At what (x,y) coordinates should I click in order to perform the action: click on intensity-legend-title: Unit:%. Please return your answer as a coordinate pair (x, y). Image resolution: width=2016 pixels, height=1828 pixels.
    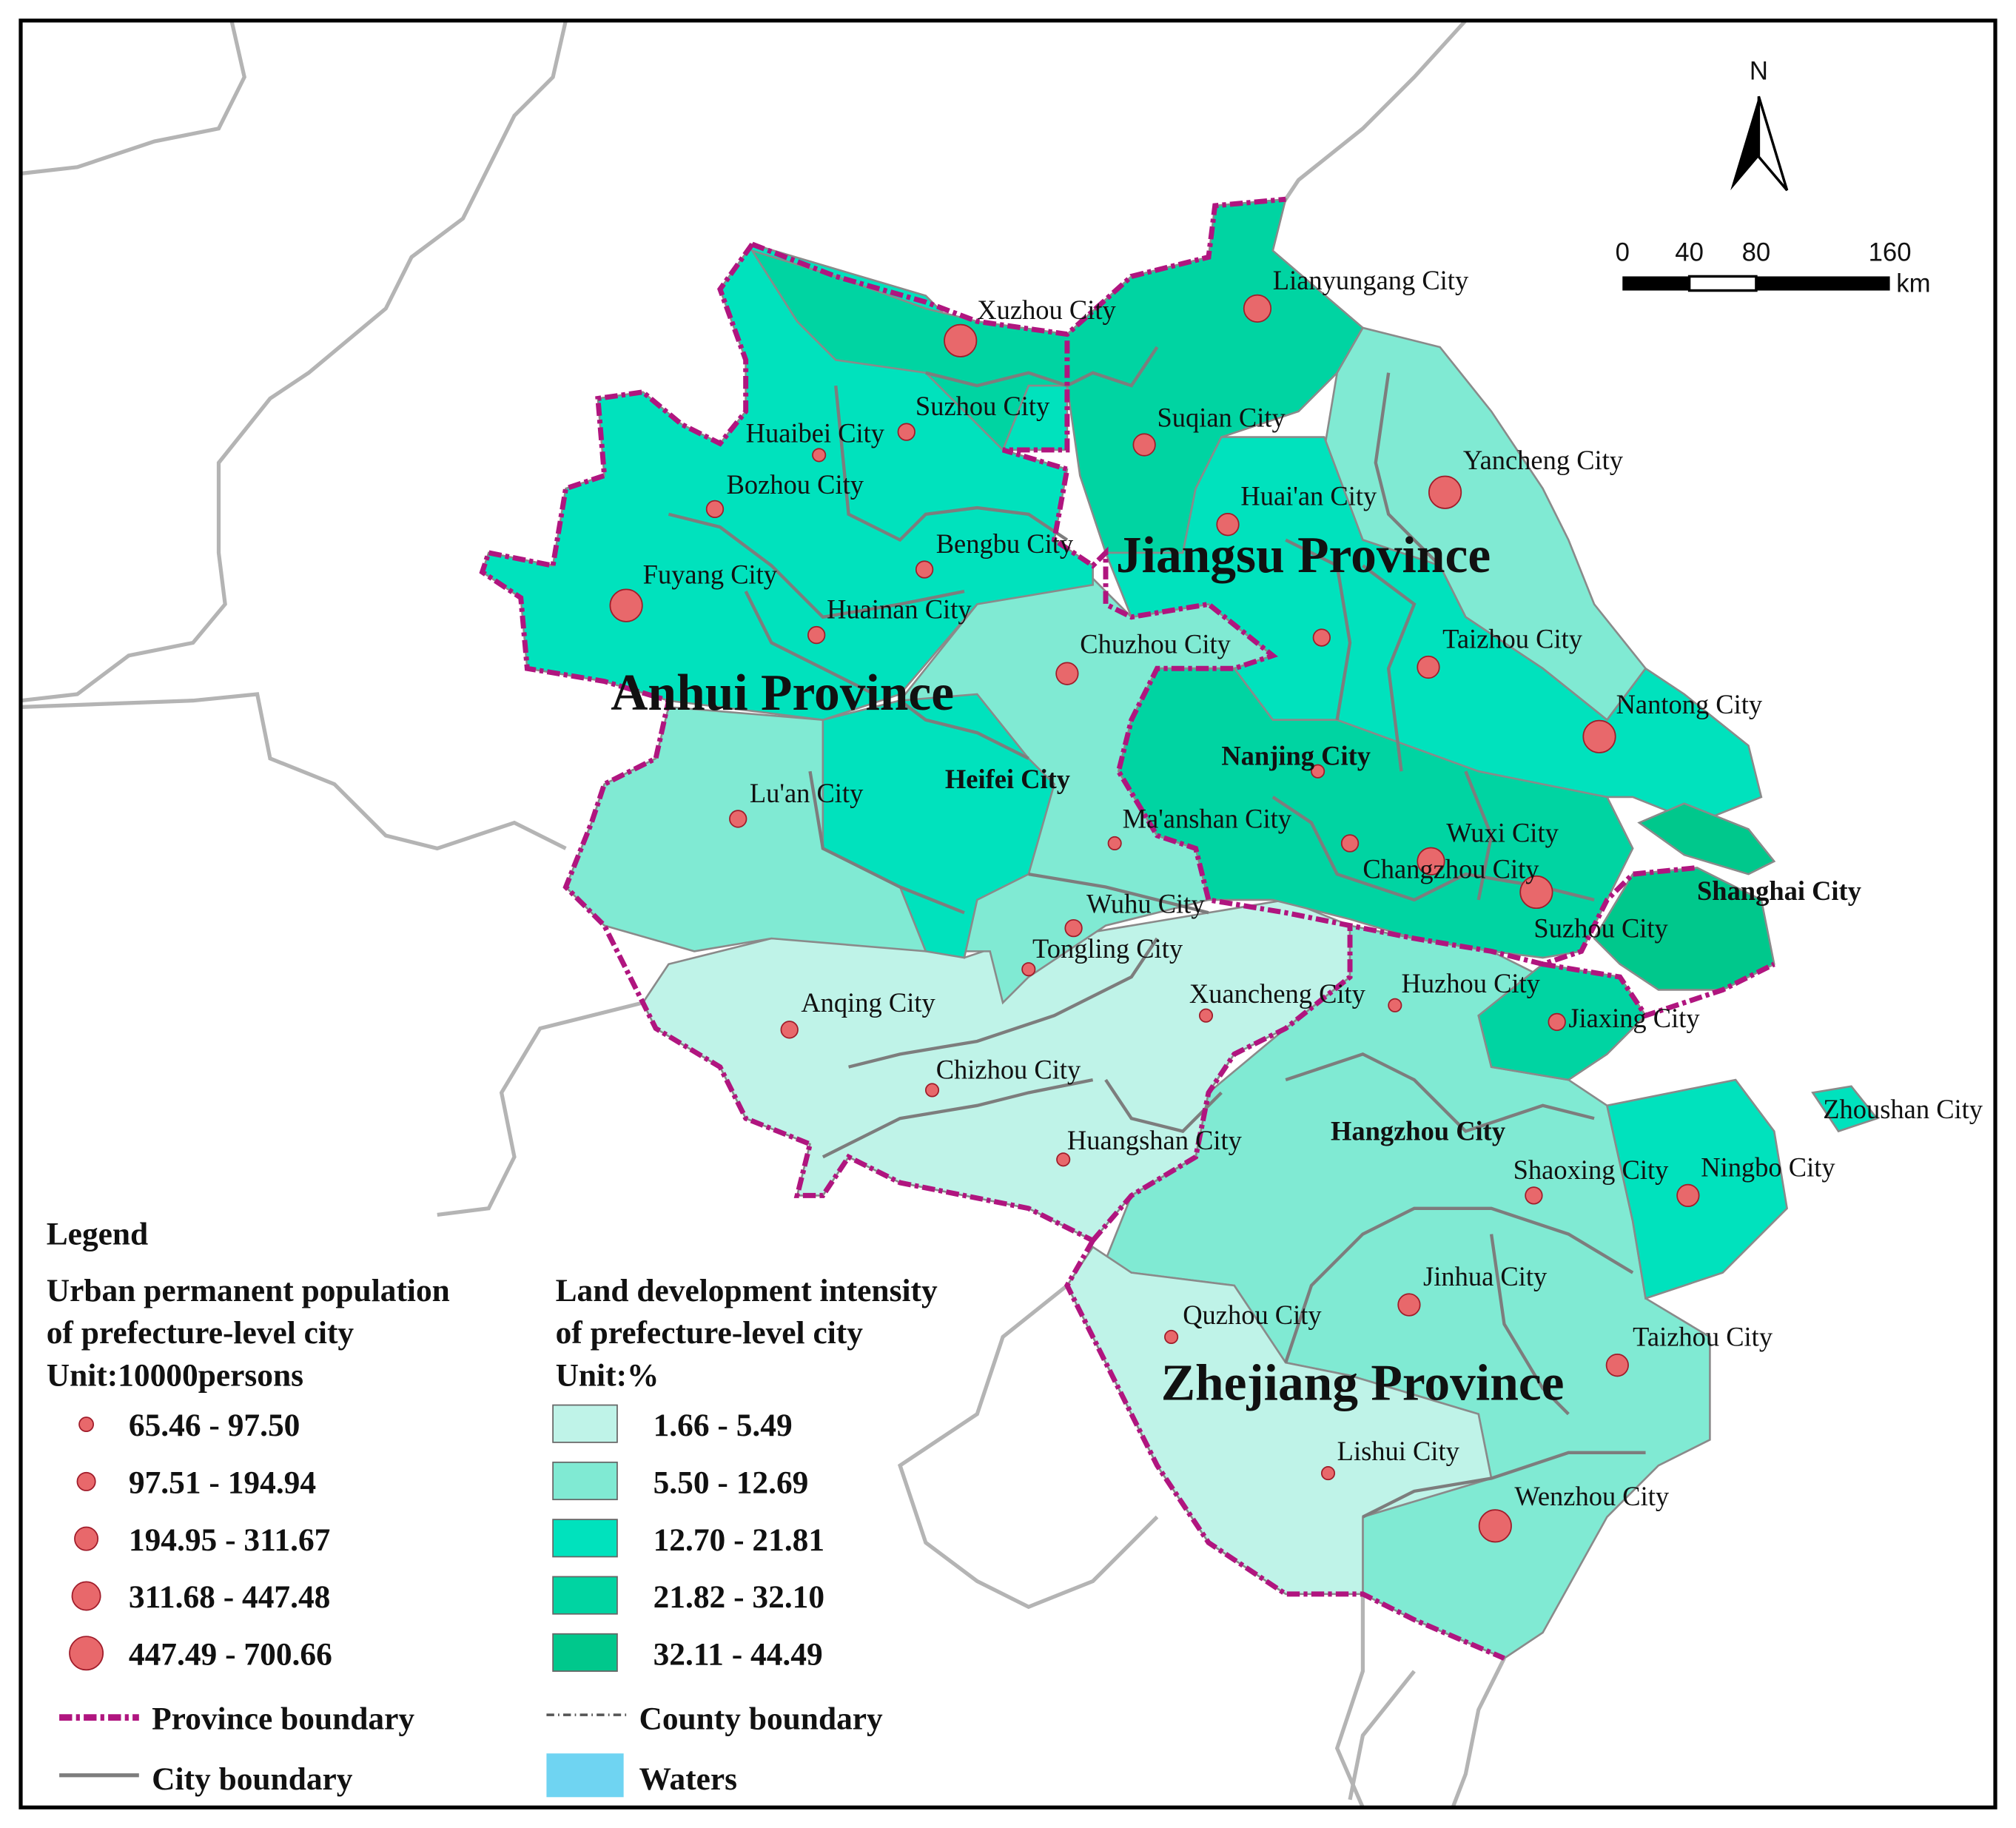
    Looking at the image, I should click on (607, 1375).